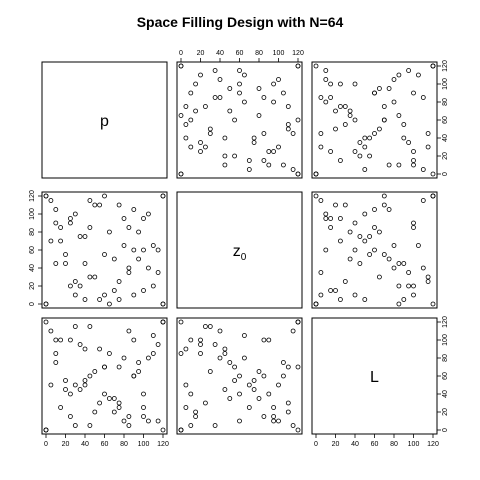  What do you see at coordinates (445, 102) in the screenshot?
I see `y-tick-label-right-p-4: 80` at bounding box center [445, 102].